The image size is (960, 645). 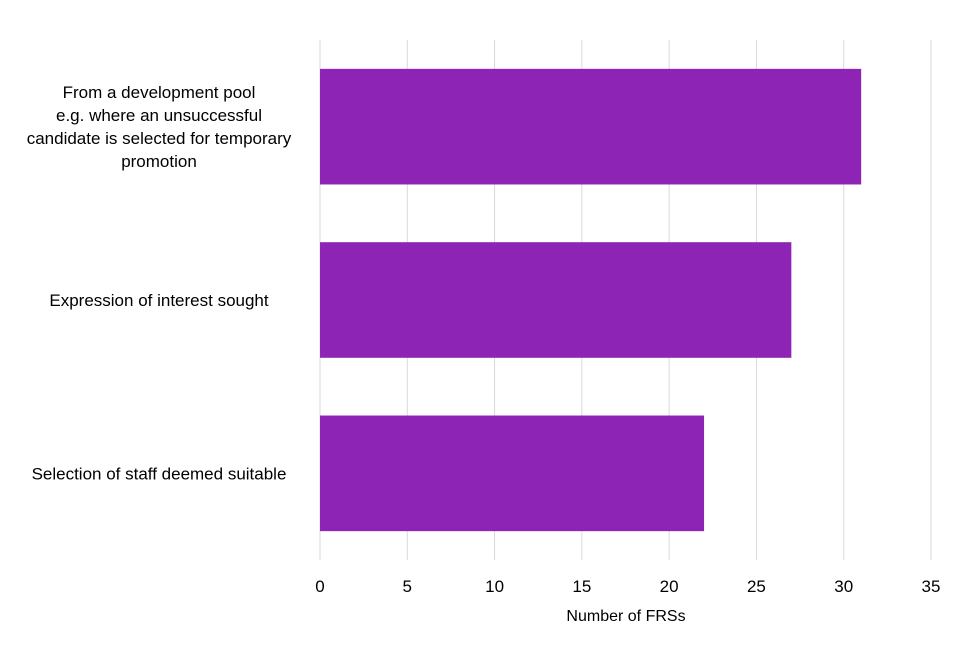 I want to click on x-tick-label: 0, so click(x=319, y=586).